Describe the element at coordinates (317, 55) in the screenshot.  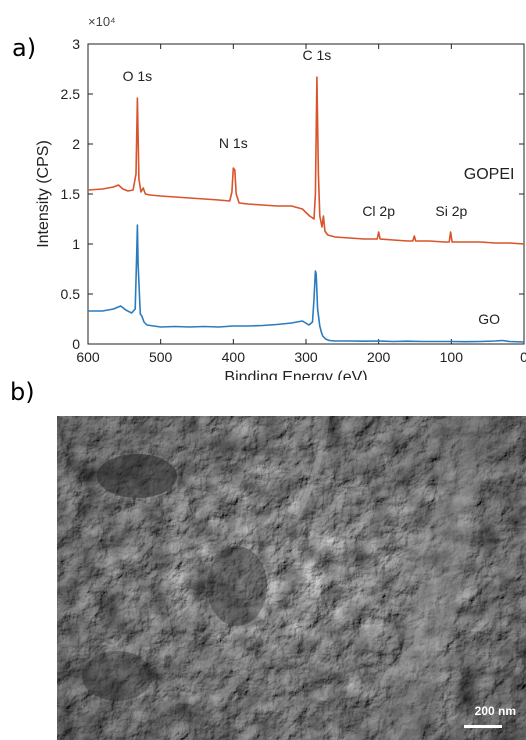
I see `annotation-label: C 1s` at that location.